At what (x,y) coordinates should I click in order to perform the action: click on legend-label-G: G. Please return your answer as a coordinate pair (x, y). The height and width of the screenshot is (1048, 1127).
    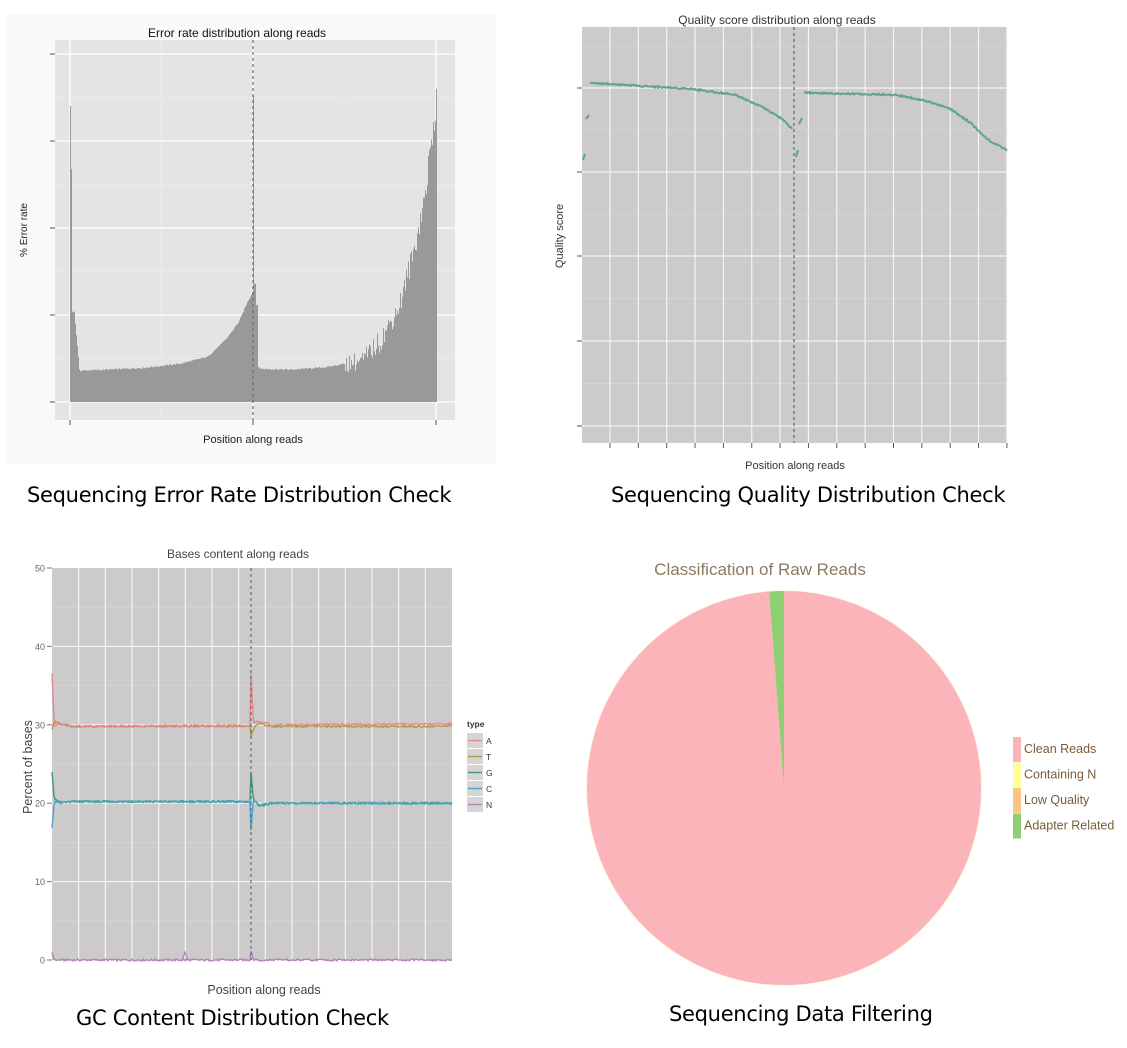
    Looking at the image, I should click on (489, 773).